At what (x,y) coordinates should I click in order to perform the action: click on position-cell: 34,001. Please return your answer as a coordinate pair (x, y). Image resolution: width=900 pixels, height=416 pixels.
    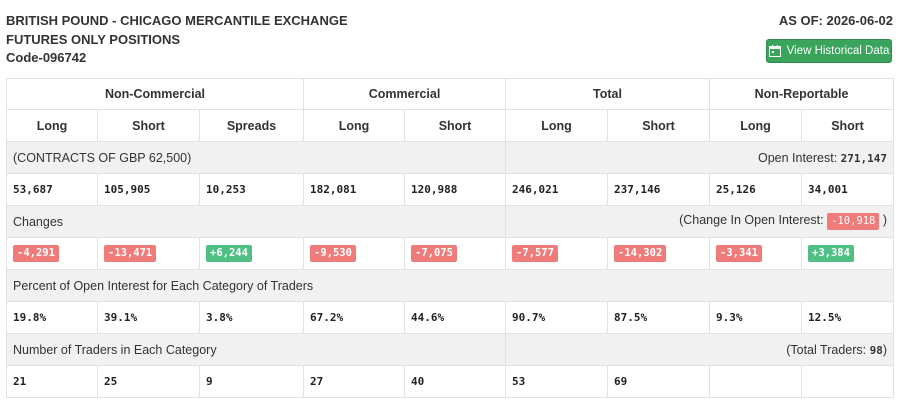
    Looking at the image, I should click on (848, 189).